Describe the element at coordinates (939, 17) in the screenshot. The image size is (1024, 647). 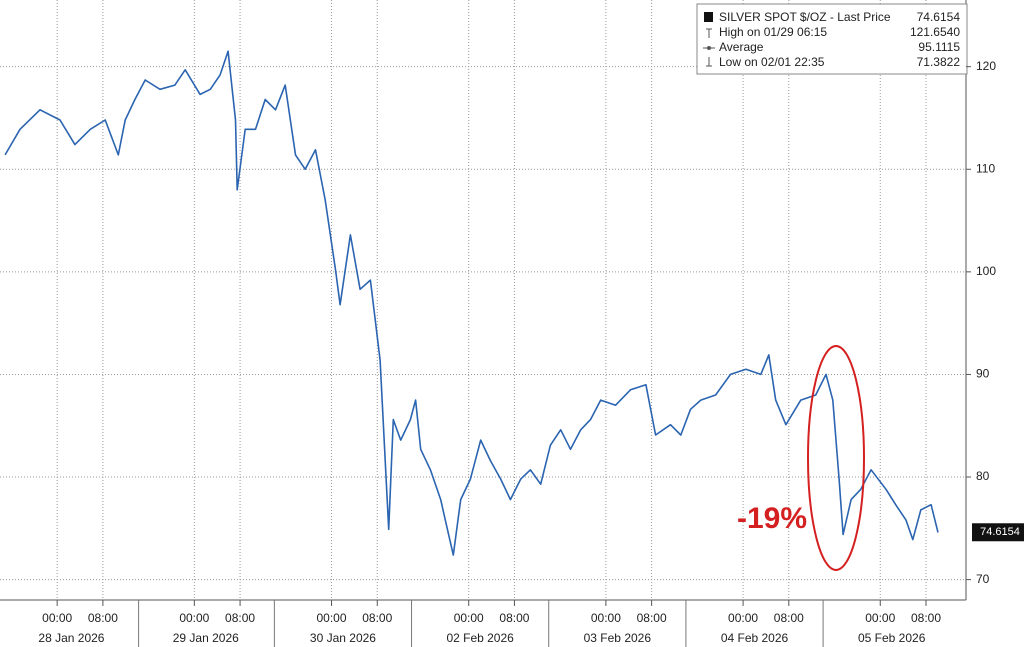
I see `legend-value: 74.6154` at that location.